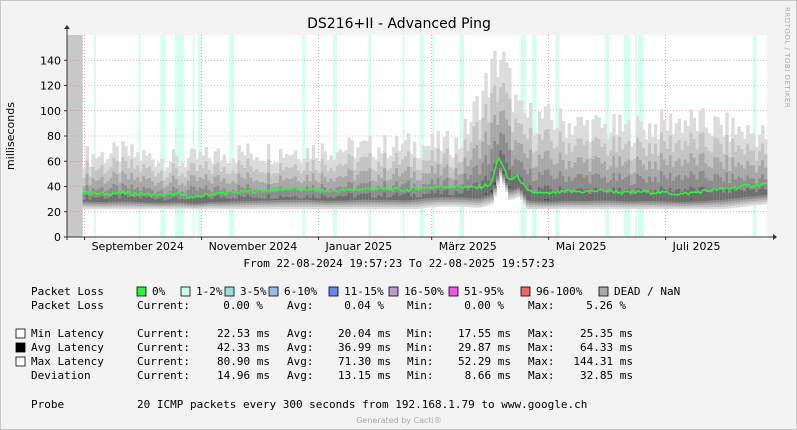 The width and height of the screenshot is (797, 430). Describe the element at coordinates (67, 291) in the screenshot. I see `packet-loss-label: Packet Loss` at that location.